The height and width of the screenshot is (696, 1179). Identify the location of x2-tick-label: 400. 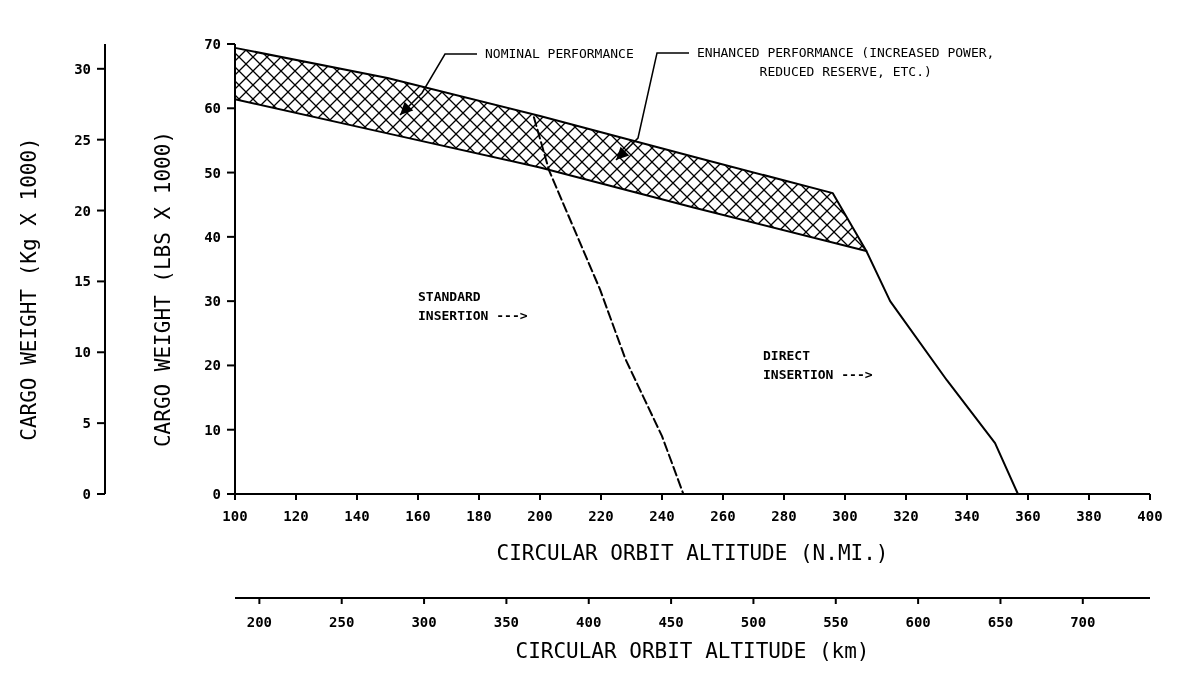
(589, 622).